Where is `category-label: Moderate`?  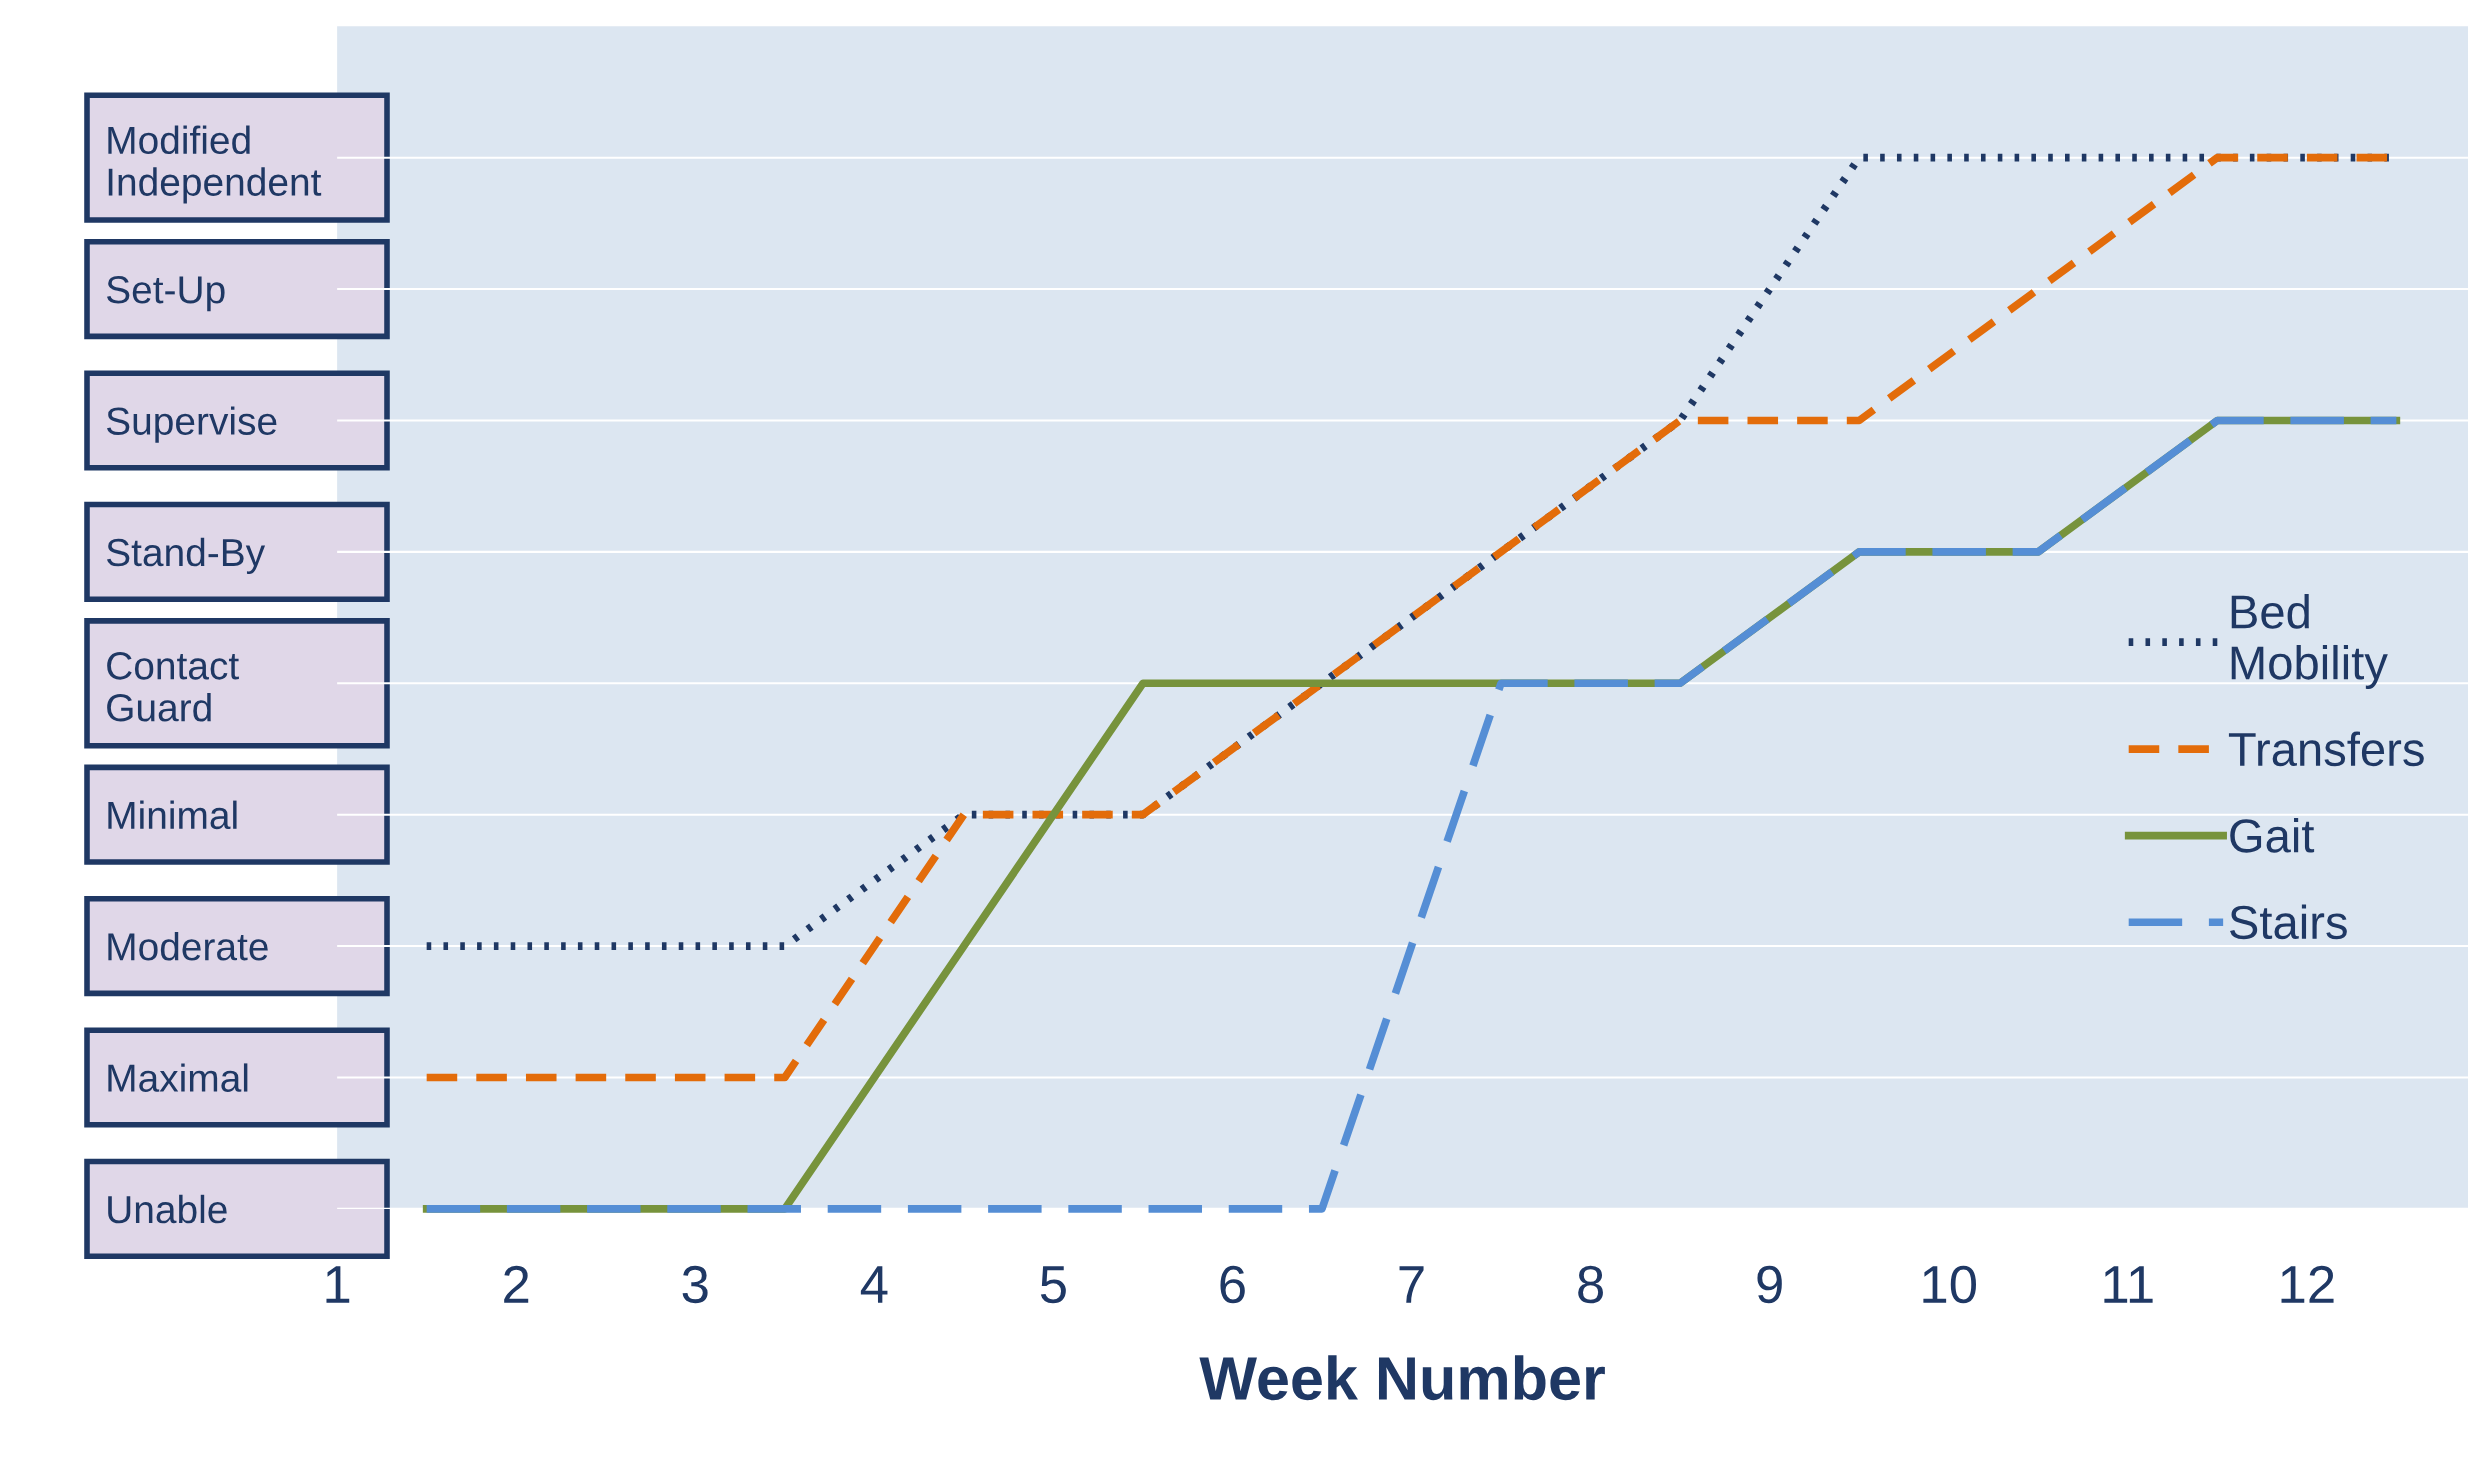 category-label: Moderate is located at coordinates (188, 946).